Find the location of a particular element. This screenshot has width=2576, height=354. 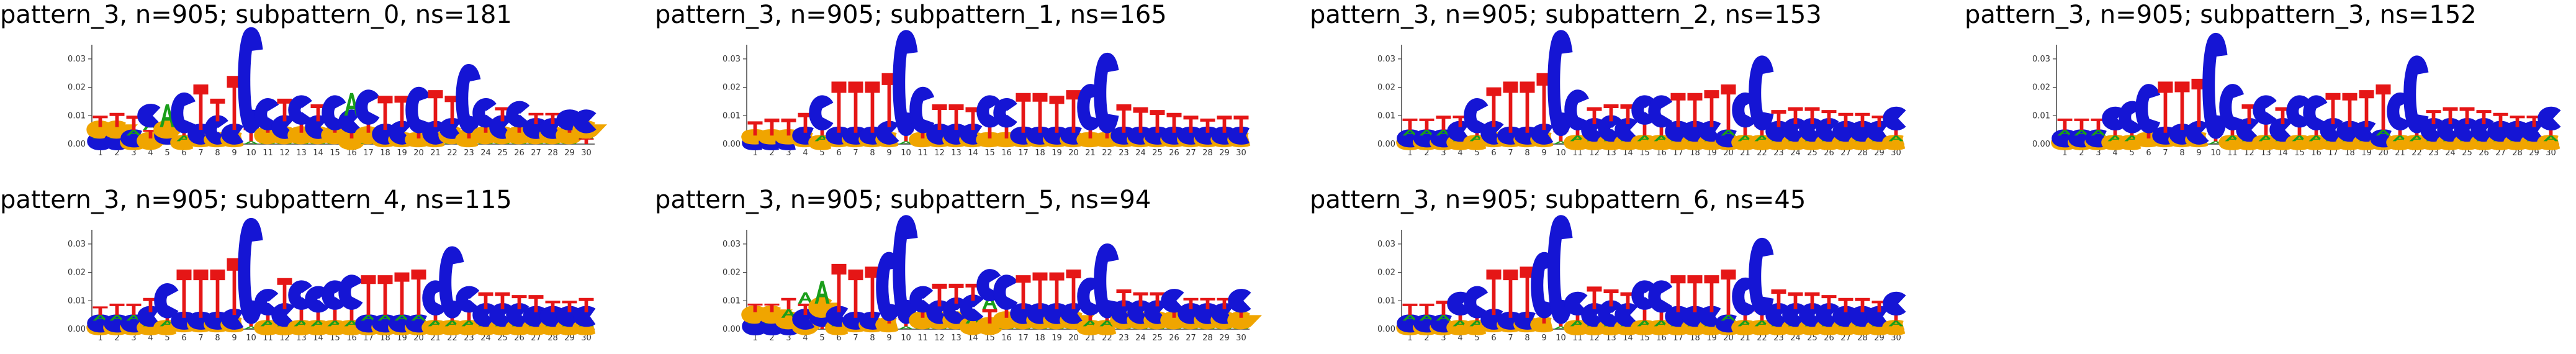

x-tick-label: 24 is located at coordinates (1795, 339).